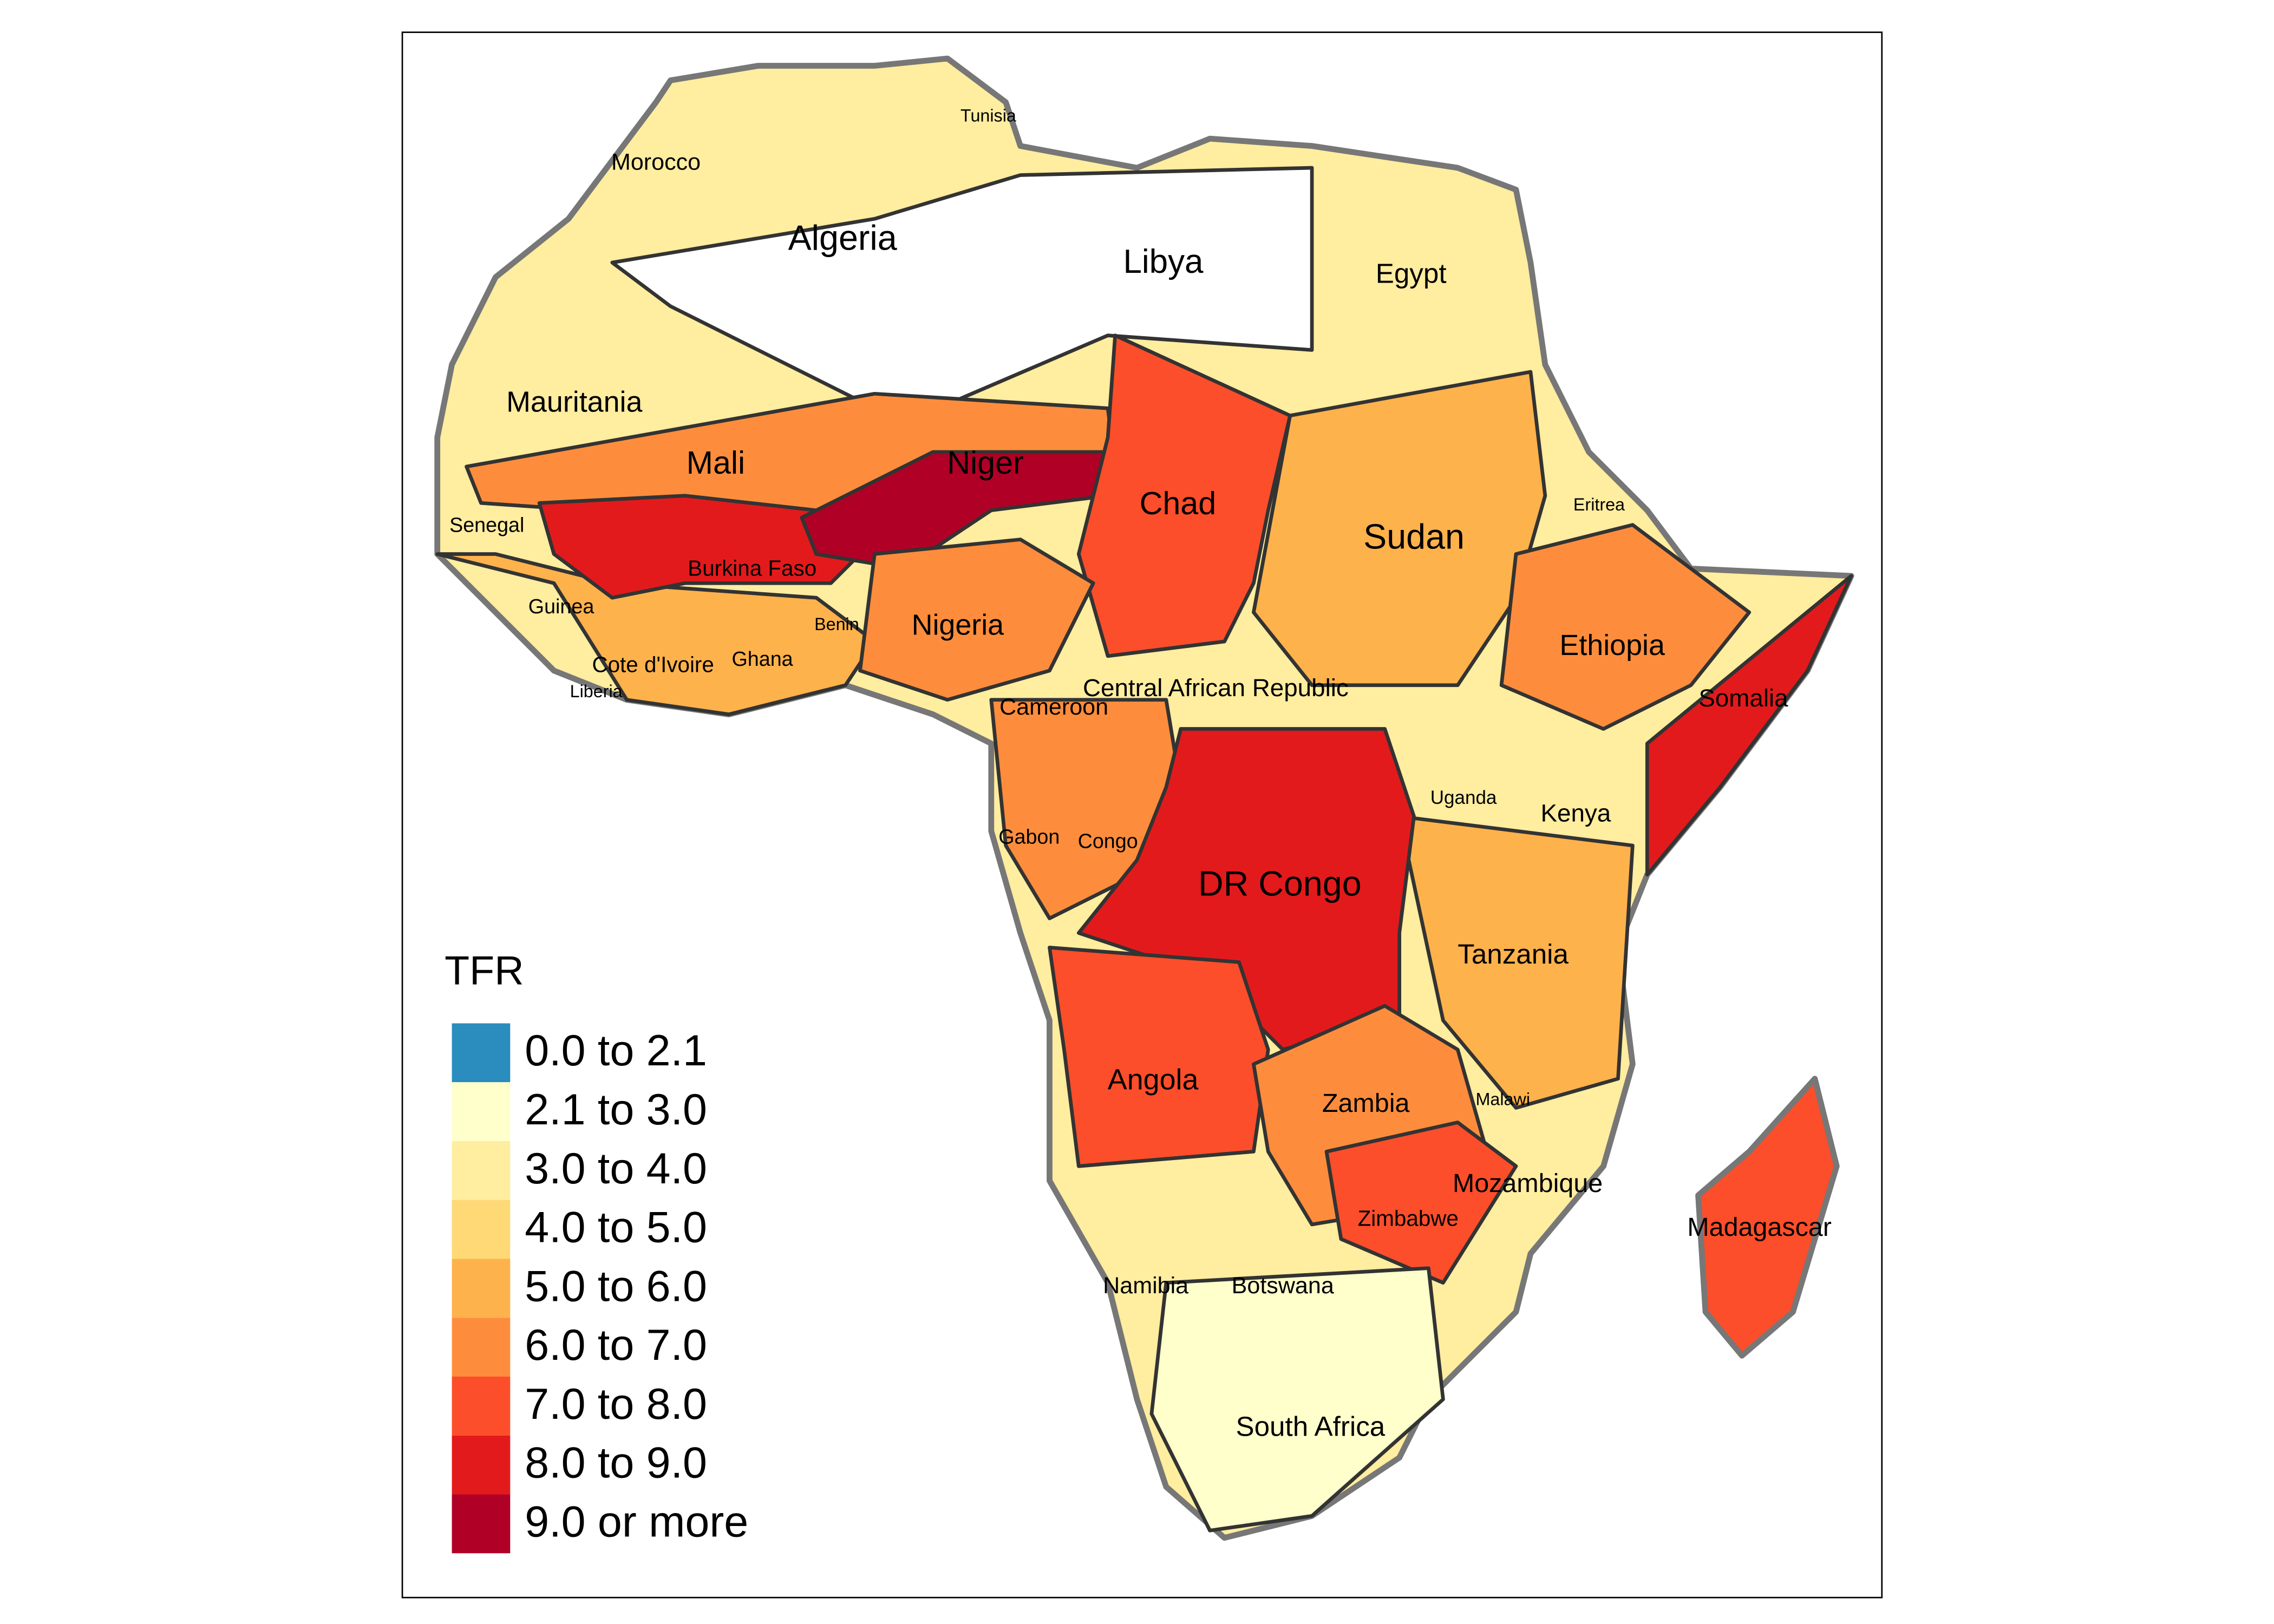 Image resolution: width=2274 pixels, height=1624 pixels. Describe the element at coordinates (1411, 273) in the screenshot. I see `country-label: Egypt` at that location.